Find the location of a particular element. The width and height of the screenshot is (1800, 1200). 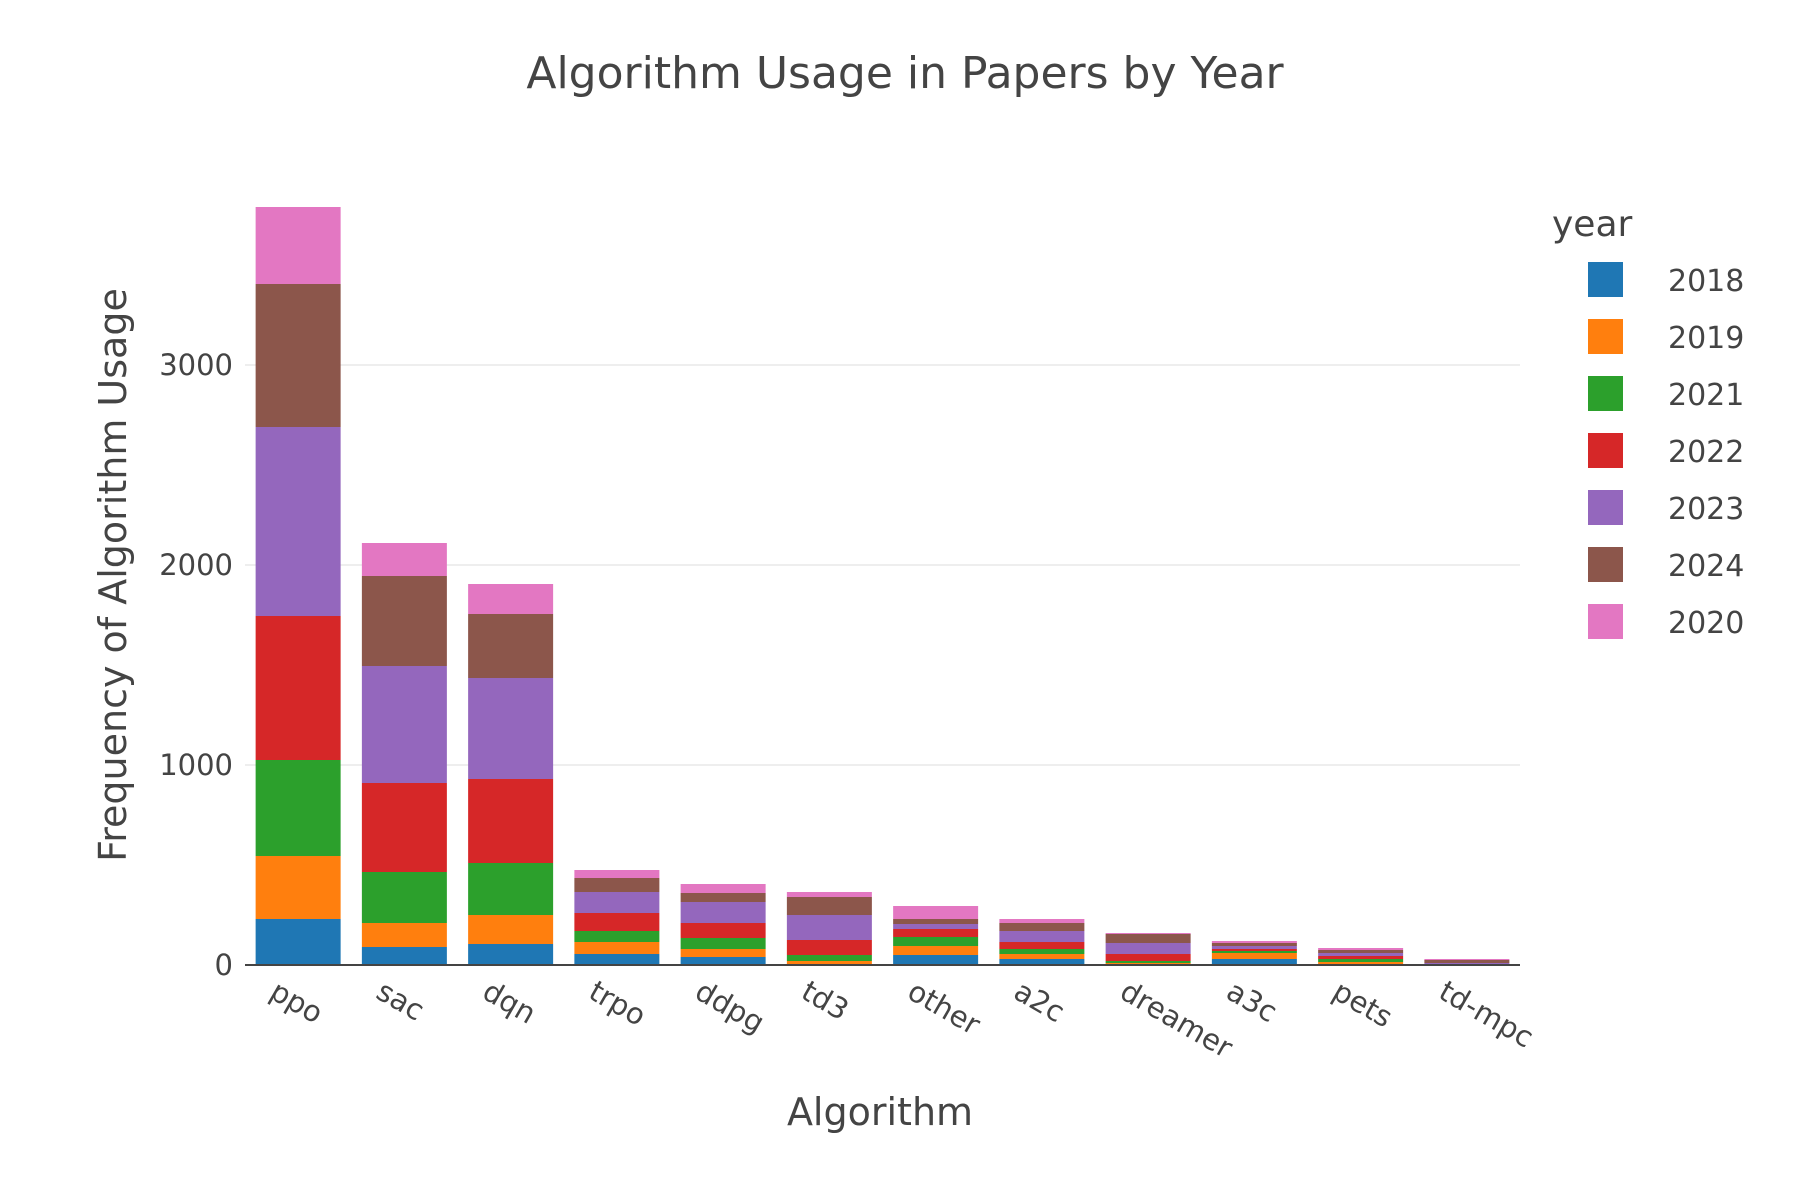

bar-segment-ddpg-2024 is located at coordinates (723, 897).